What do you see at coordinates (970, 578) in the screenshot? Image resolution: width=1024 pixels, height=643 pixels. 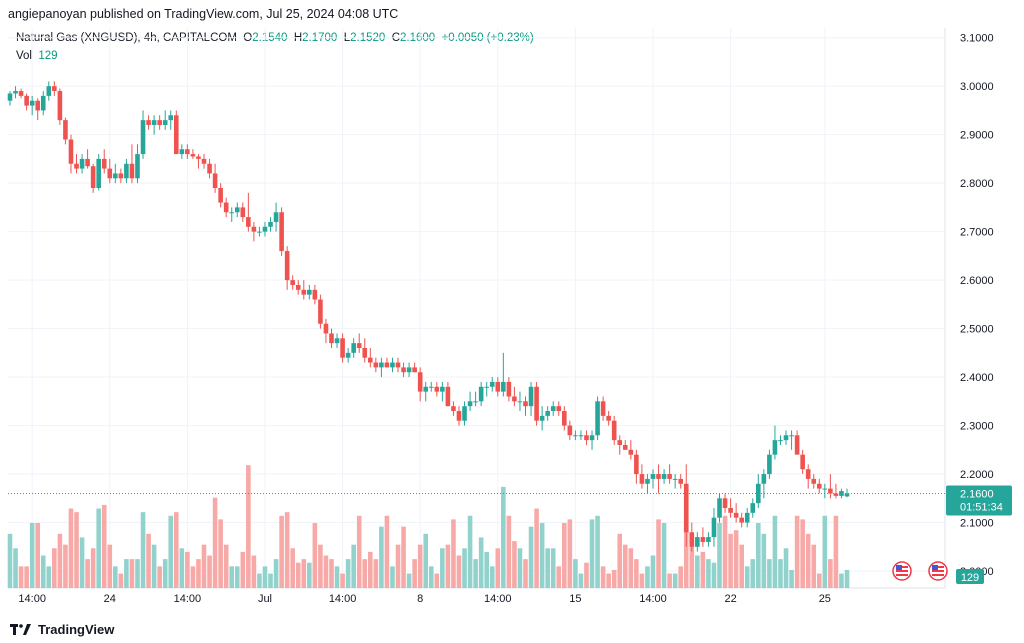 I see `volume-axis-tag-value: 129` at bounding box center [970, 578].